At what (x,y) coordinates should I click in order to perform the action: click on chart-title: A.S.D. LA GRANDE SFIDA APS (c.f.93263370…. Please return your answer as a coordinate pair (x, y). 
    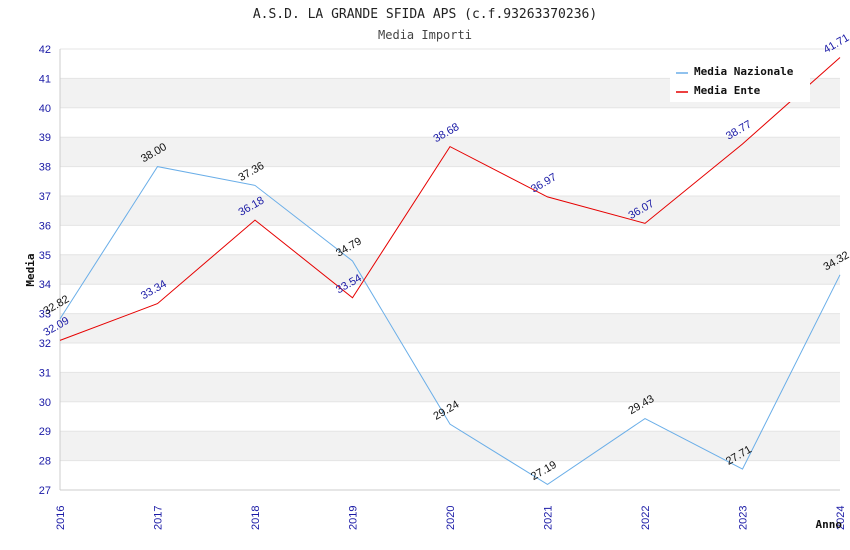
    Looking at the image, I should click on (425, 14).